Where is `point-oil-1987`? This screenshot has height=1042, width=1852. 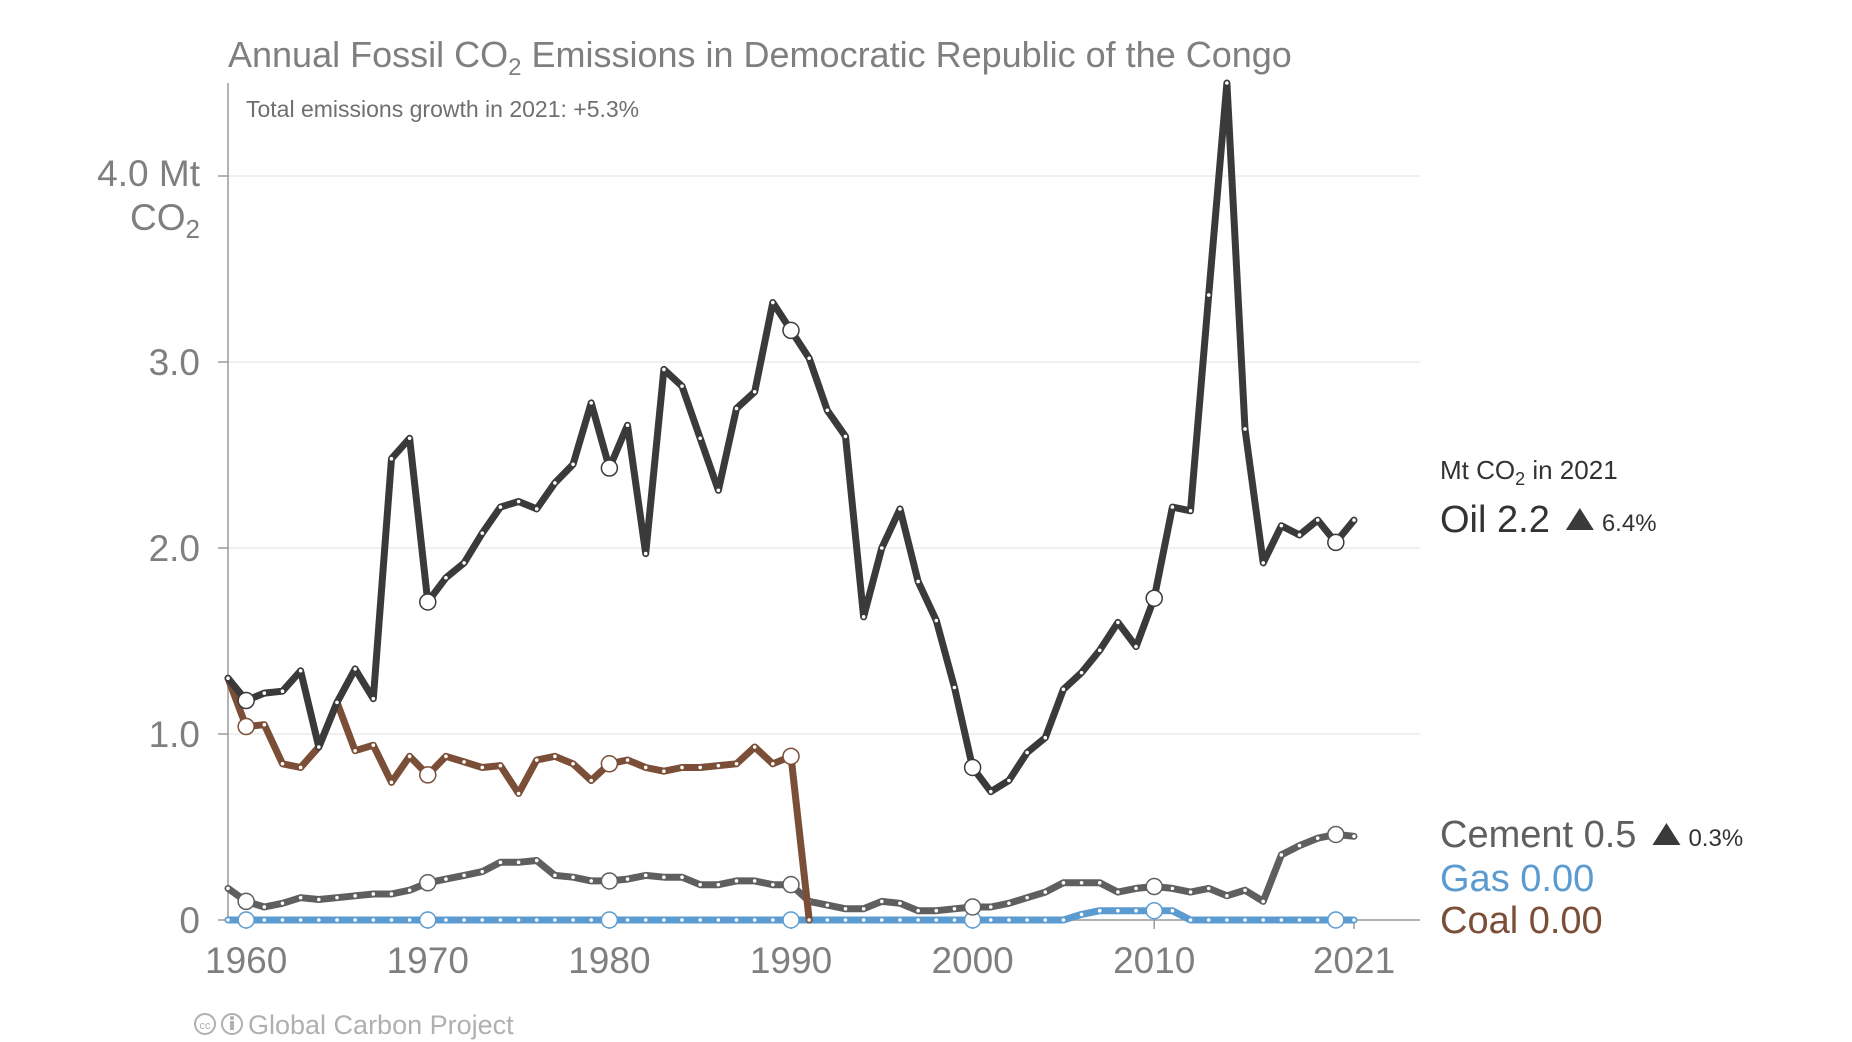
point-oil-1987 is located at coordinates (736, 408).